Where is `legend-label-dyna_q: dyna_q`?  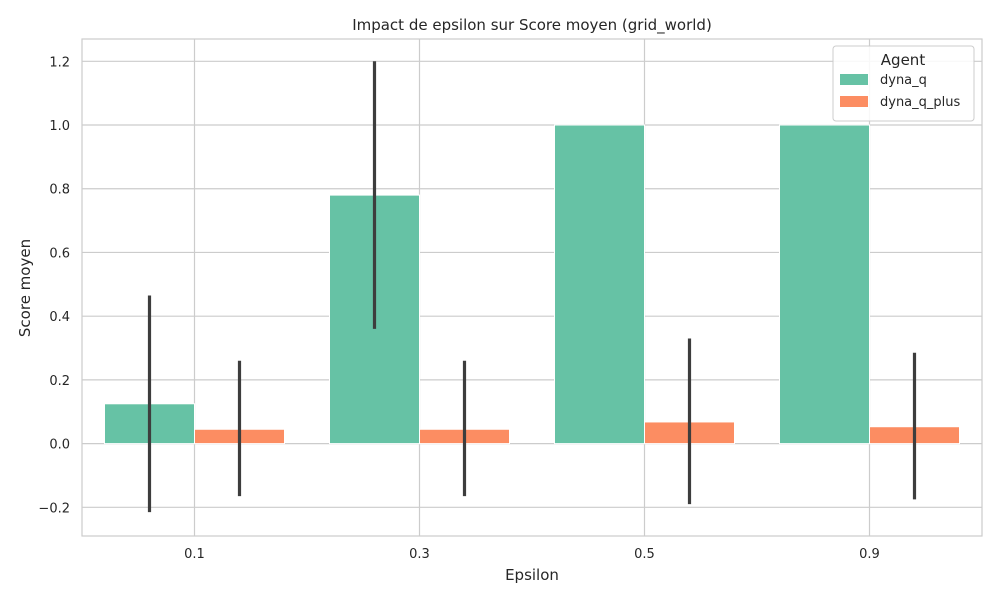 legend-label-dyna_q: dyna_q is located at coordinates (903, 80).